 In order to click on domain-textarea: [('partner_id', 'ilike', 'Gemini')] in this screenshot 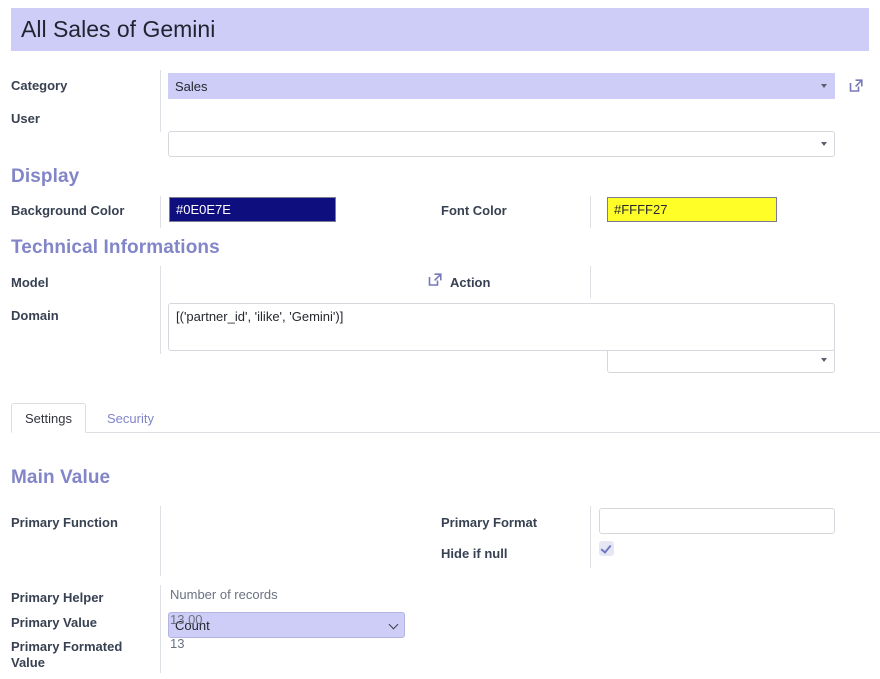, I will do `click(501, 327)`.